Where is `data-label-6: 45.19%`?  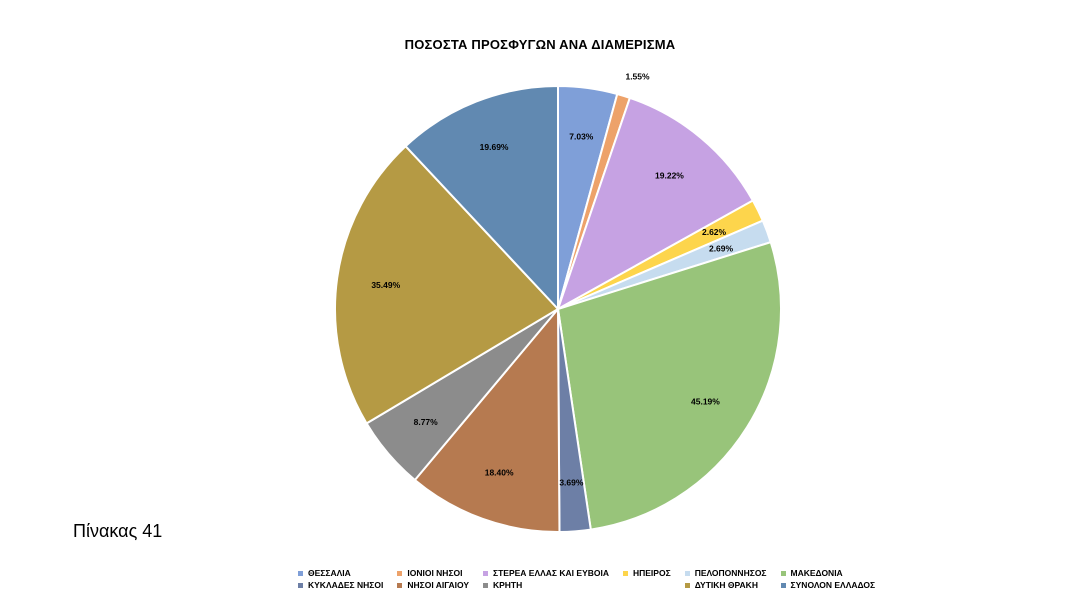 data-label-6: 45.19% is located at coordinates (705, 401).